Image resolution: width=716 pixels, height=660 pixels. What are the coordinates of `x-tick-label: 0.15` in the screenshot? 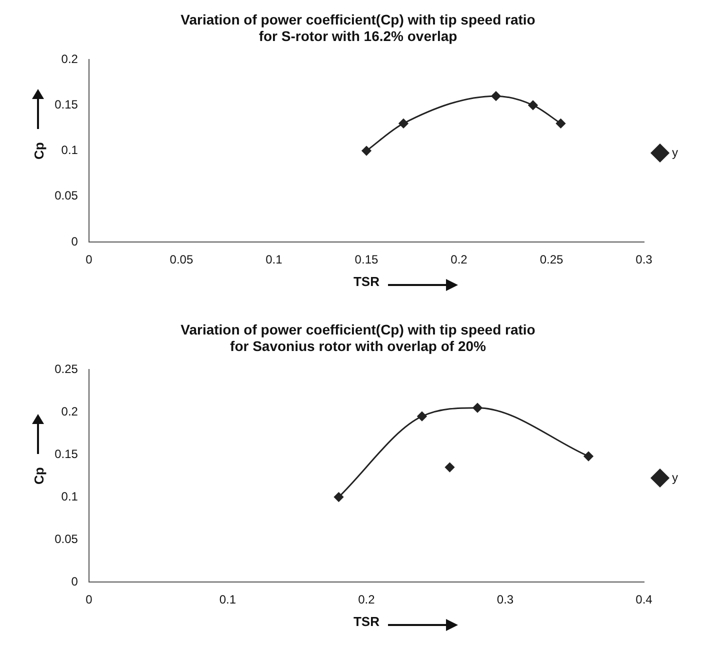 It's located at (366, 259).